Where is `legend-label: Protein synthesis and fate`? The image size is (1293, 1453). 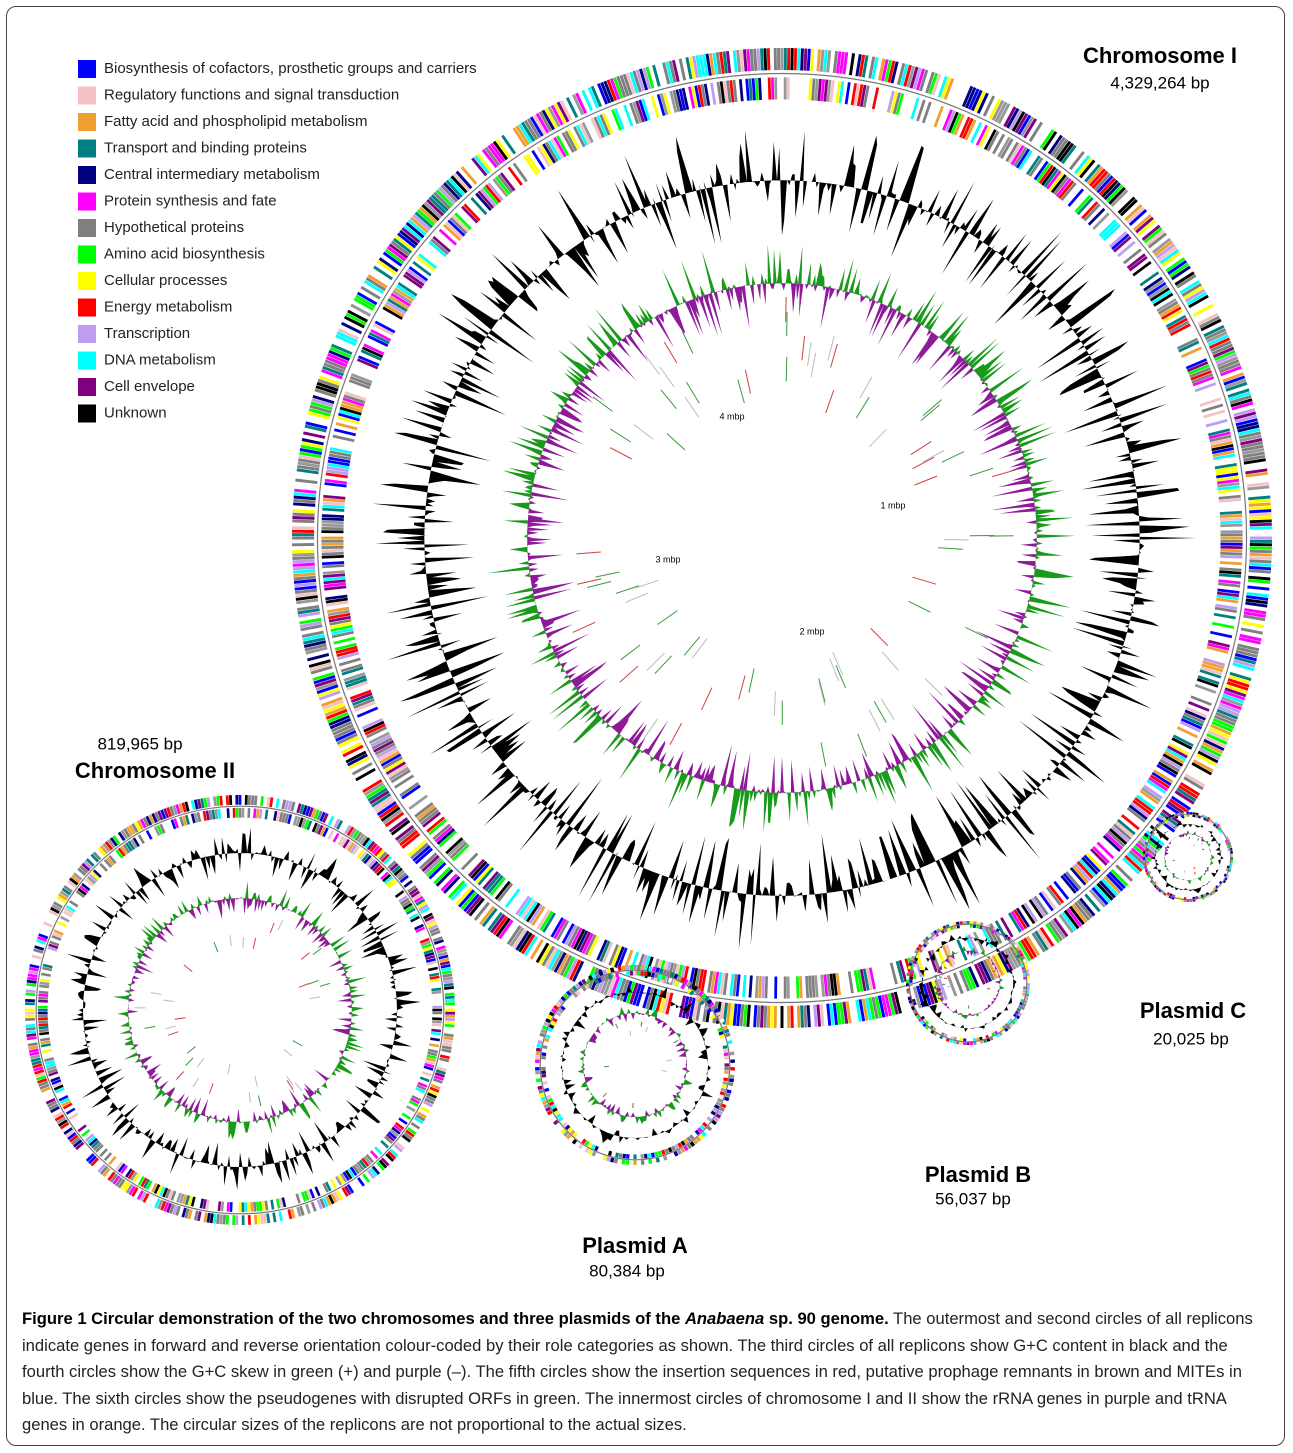 legend-label: Protein synthesis and fate is located at coordinates (190, 200).